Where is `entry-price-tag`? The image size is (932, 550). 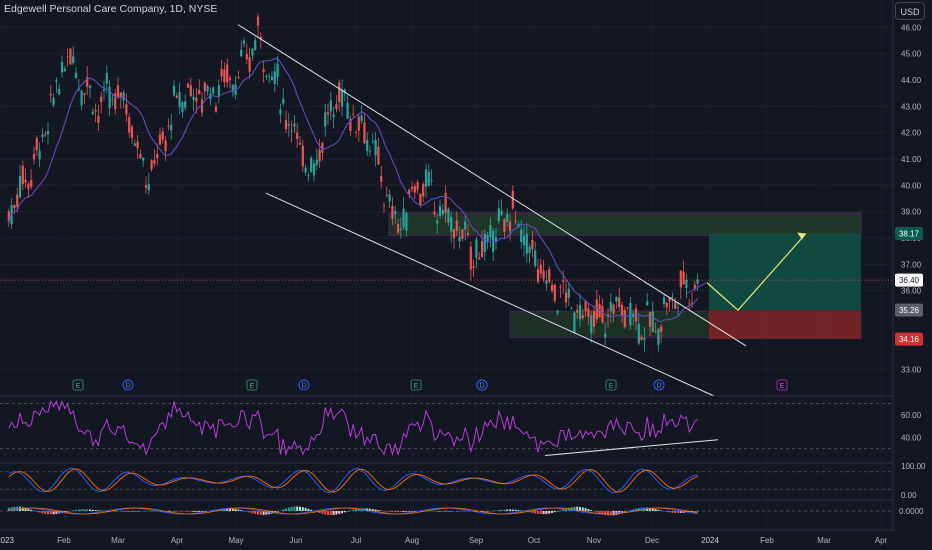
entry-price-tag is located at coordinates (909, 310).